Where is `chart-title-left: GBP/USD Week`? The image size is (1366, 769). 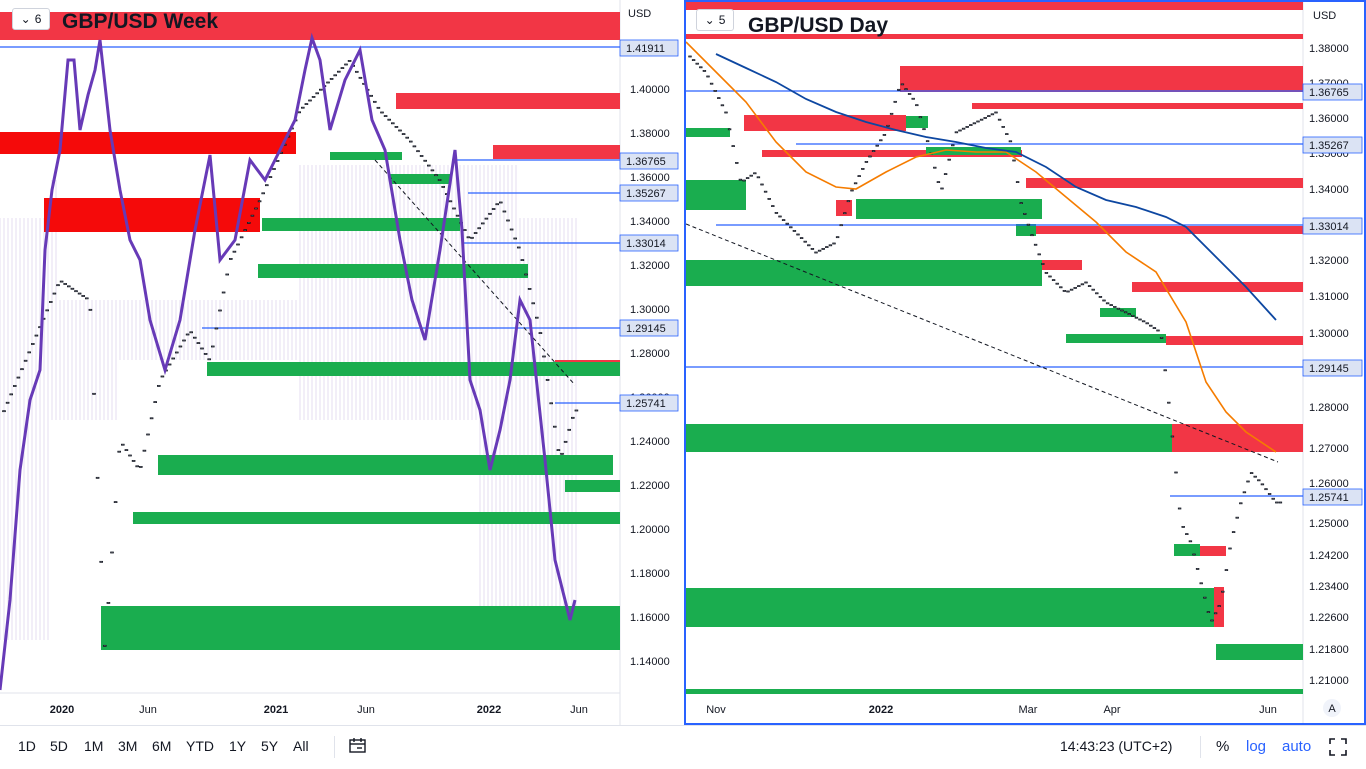 chart-title-left: GBP/USD Week is located at coordinates (140, 21).